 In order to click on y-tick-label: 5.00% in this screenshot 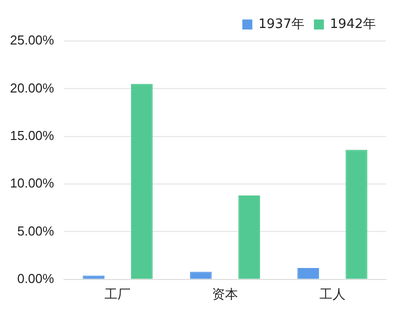, I will do `click(36, 230)`.